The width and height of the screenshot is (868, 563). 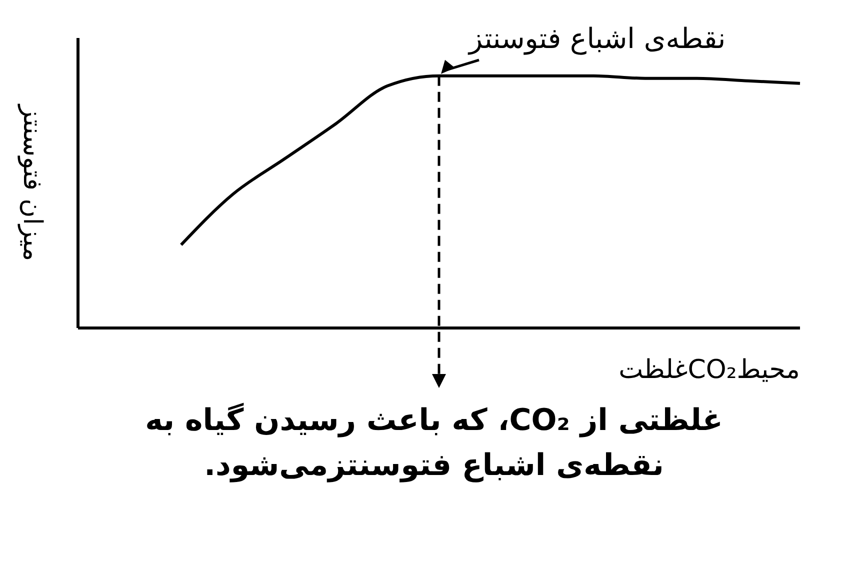 I want to click on text: غلظتی از CO₂، که باعث رسیدن گیاه به نقطه‌ی اشباع فتوسنتزمی‌شود., so click(x=434, y=443).